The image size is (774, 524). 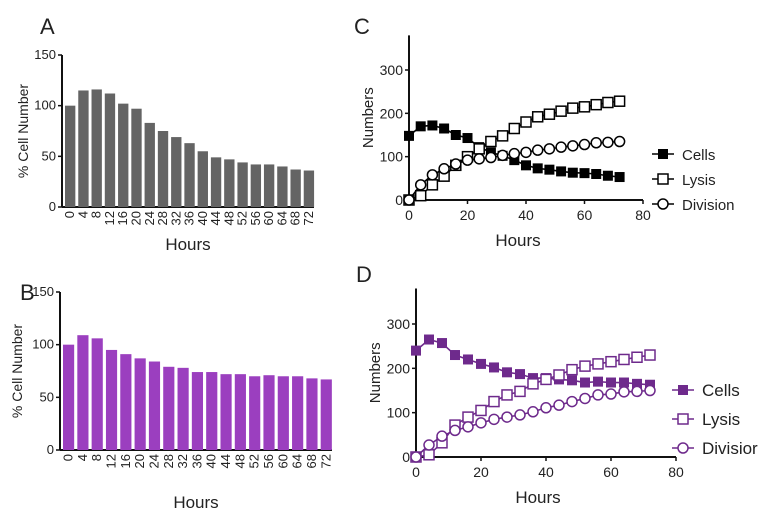 What do you see at coordinates (49, 155) in the screenshot?
I see `y-tick-label: 50` at bounding box center [49, 155].